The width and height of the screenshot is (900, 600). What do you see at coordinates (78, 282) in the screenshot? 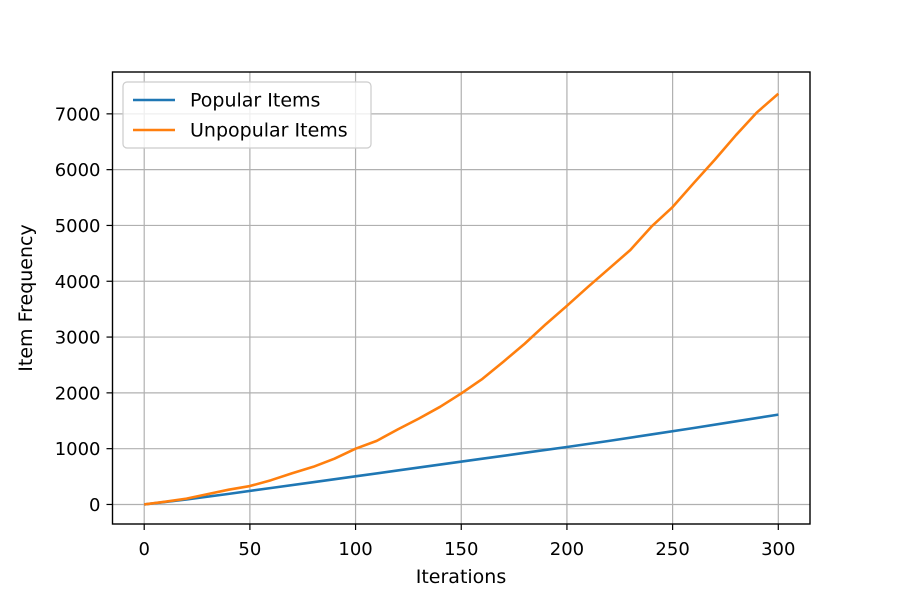
I see `y-tick-label: 4000` at bounding box center [78, 282].